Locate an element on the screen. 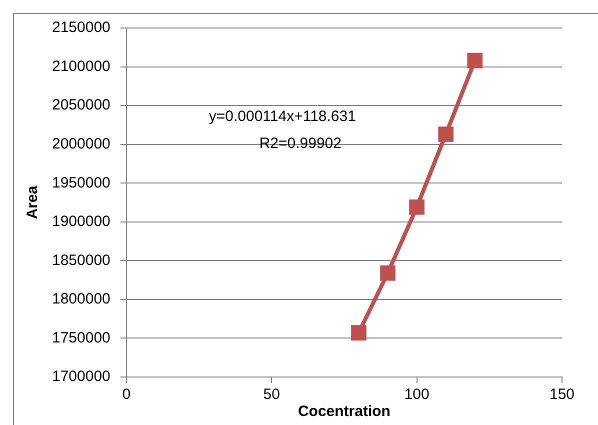  x-tick-label: 50 is located at coordinates (271, 395).